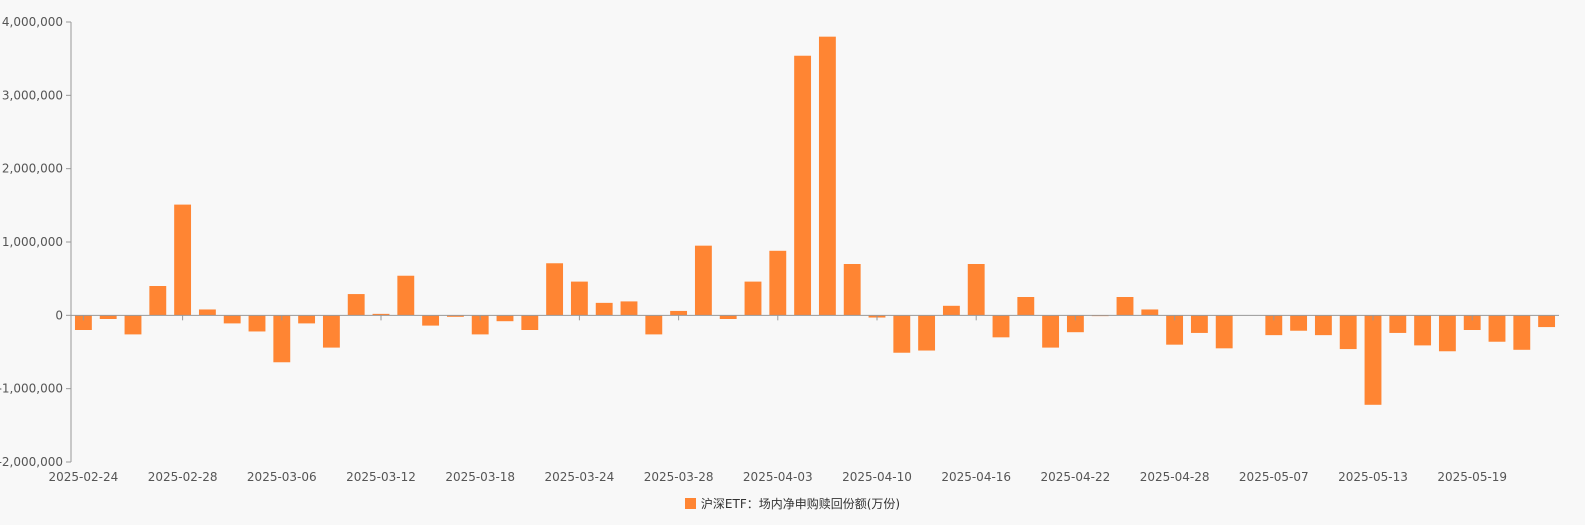  Describe the element at coordinates (800, 504) in the screenshot. I see `legend-label: 沪深ETF：场内净申购赎回份额(万份)` at that location.